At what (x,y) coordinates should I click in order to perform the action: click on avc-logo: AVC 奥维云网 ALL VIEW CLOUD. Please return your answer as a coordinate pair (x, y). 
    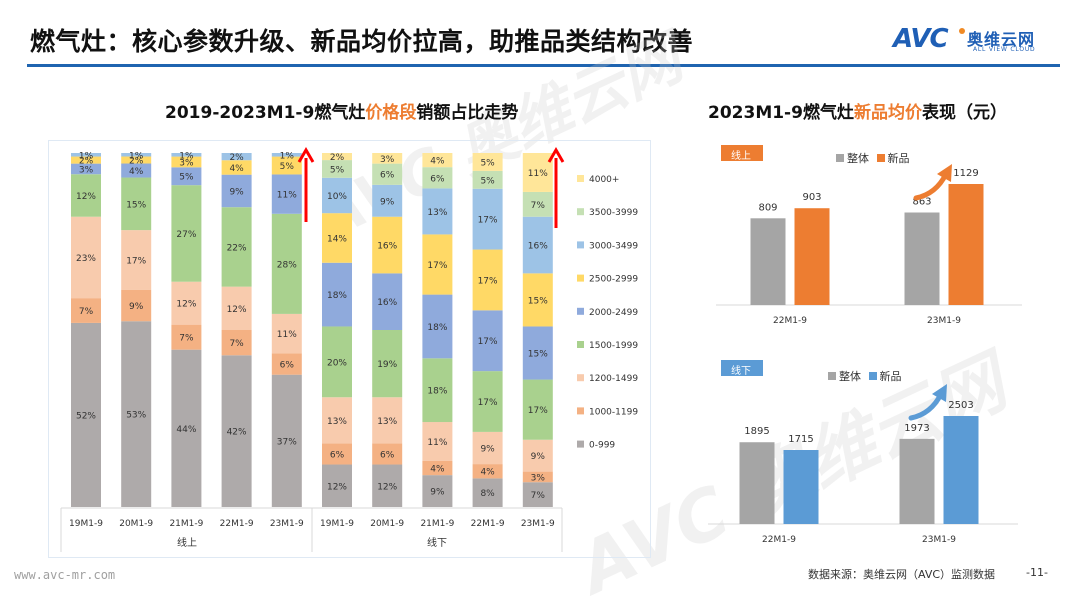
    Looking at the image, I should click on (978, 41).